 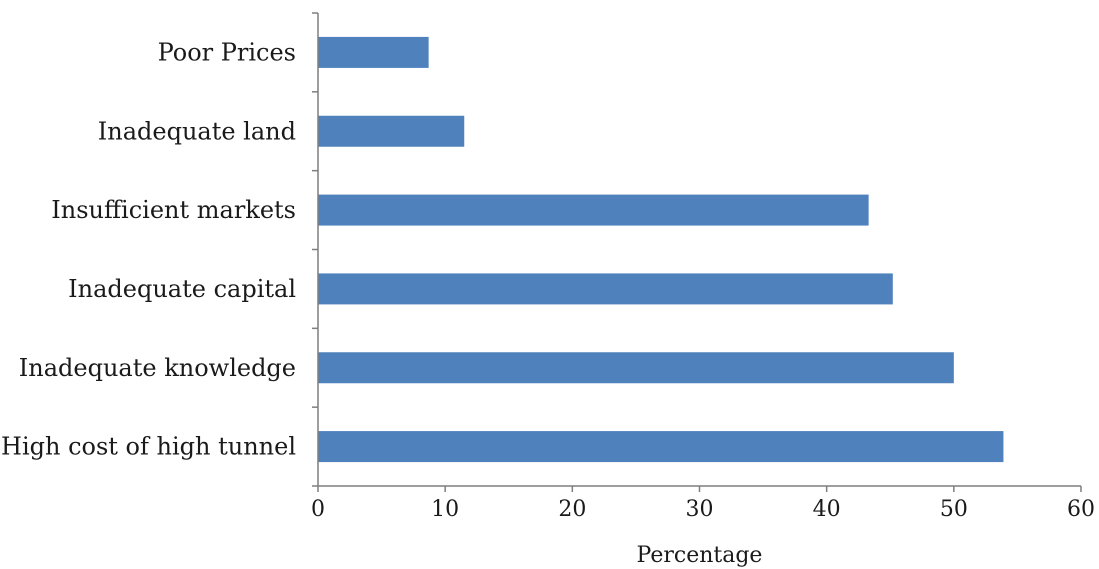 I want to click on x-tick-label: 50, so click(x=954, y=509).